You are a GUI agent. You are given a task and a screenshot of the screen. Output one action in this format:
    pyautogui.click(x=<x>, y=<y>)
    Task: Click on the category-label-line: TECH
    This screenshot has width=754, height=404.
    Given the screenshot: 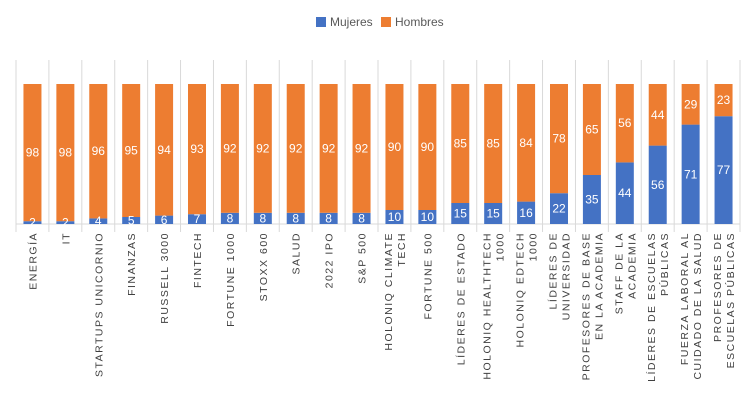 What is the action you would take?
    pyautogui.click(x=402, y=249)
    